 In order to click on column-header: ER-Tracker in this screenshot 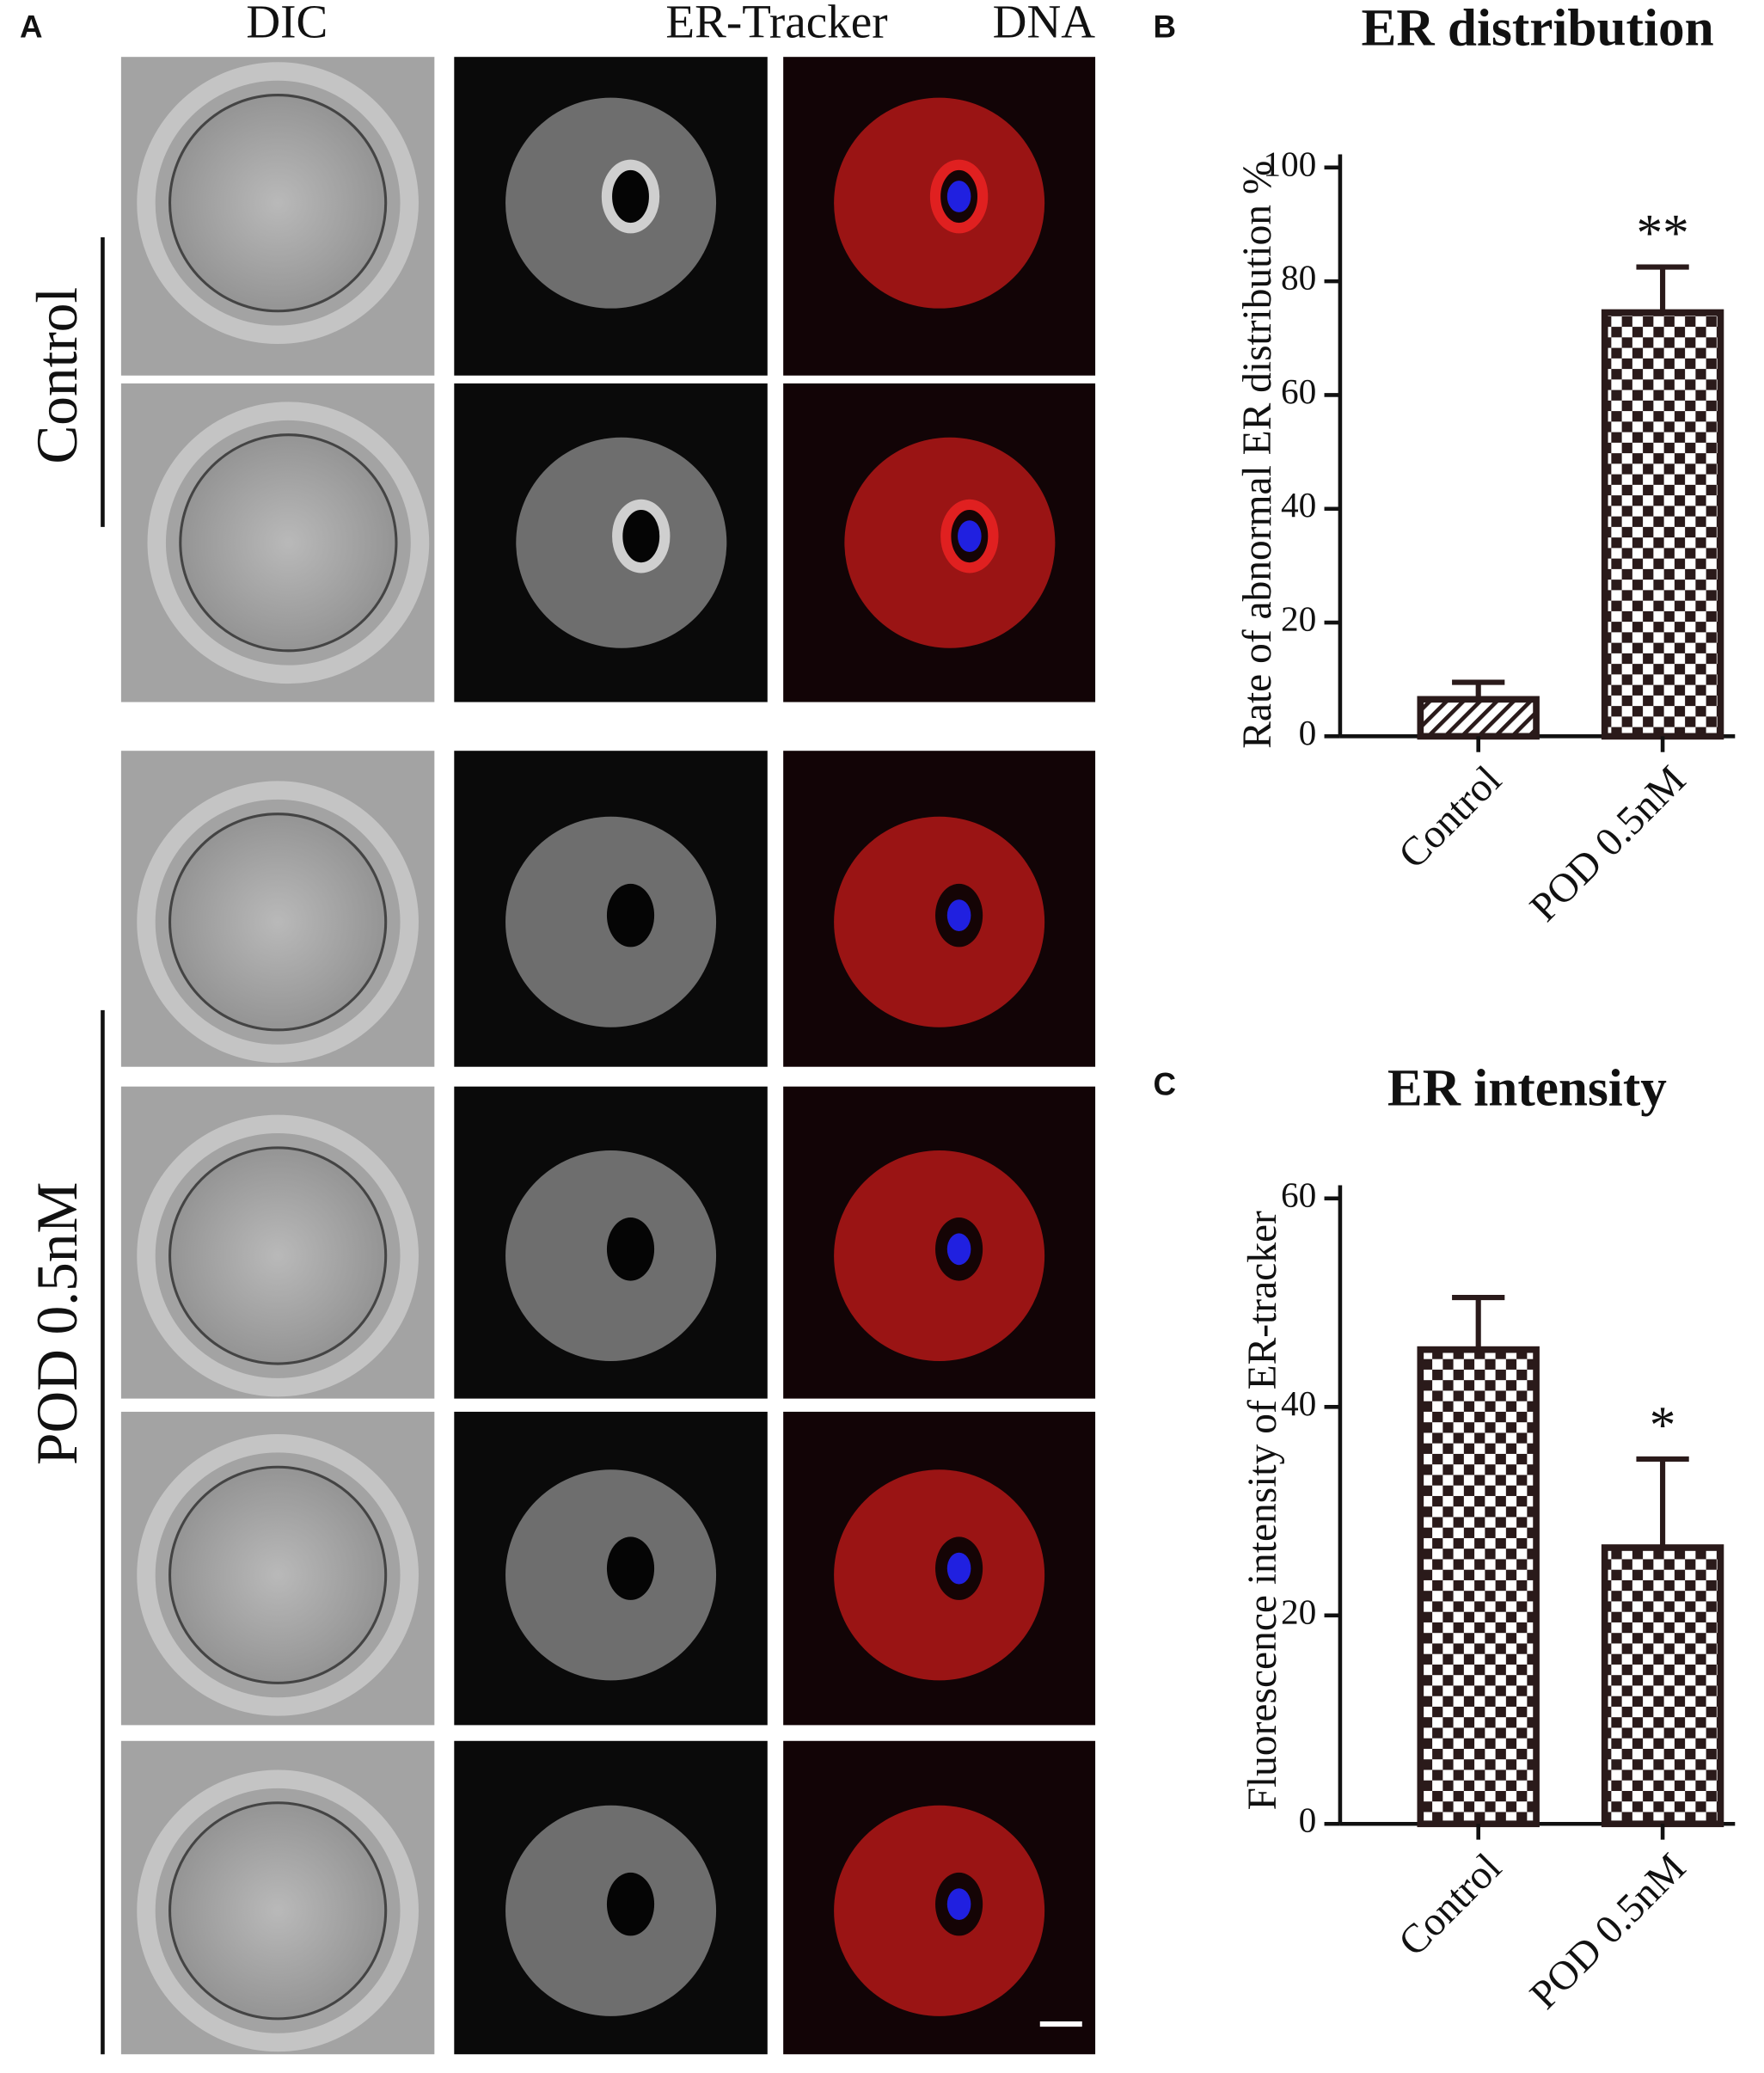, I will do `click(776, 24)`.